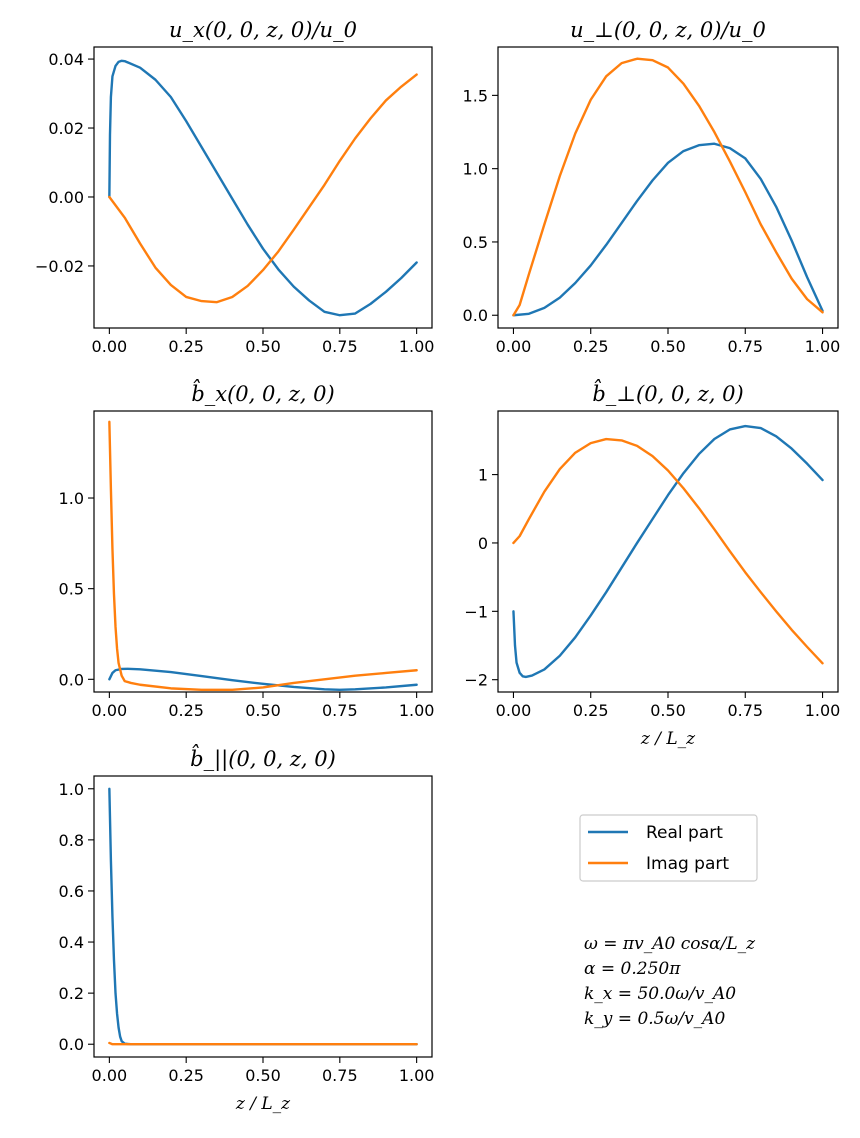 The height and width of the screenshot is (1138, 860). Describe the element at coordinates (660, 994) in the screenshot. I see `annotation-kx: k_x = 50.0ω/v_A0` at that location.